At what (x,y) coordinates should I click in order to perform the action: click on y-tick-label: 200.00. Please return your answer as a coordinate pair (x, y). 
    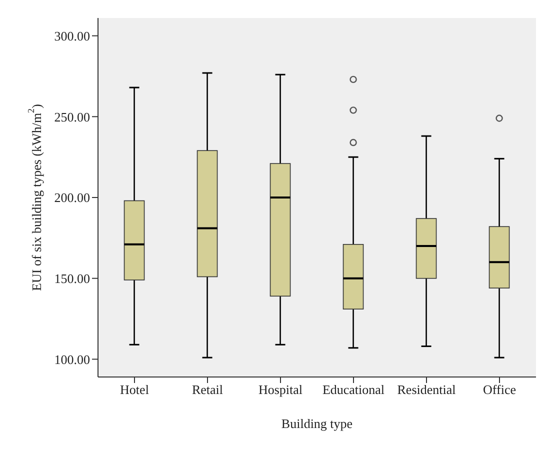
    Looking at the image, I should click on (72, 198).